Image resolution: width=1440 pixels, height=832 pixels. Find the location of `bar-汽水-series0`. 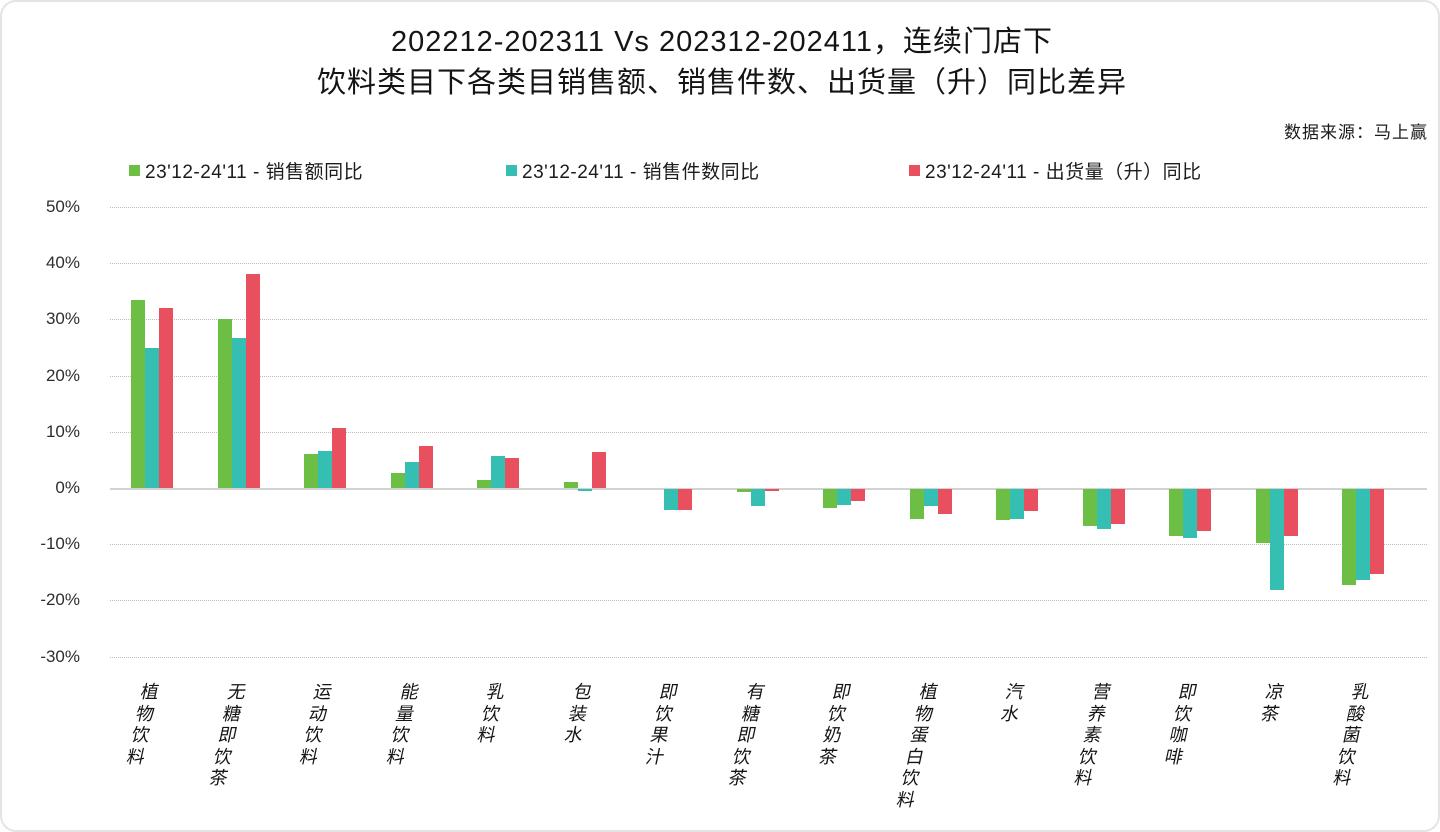

bar-汽水-series0 is located at coordinates (1003, 505).